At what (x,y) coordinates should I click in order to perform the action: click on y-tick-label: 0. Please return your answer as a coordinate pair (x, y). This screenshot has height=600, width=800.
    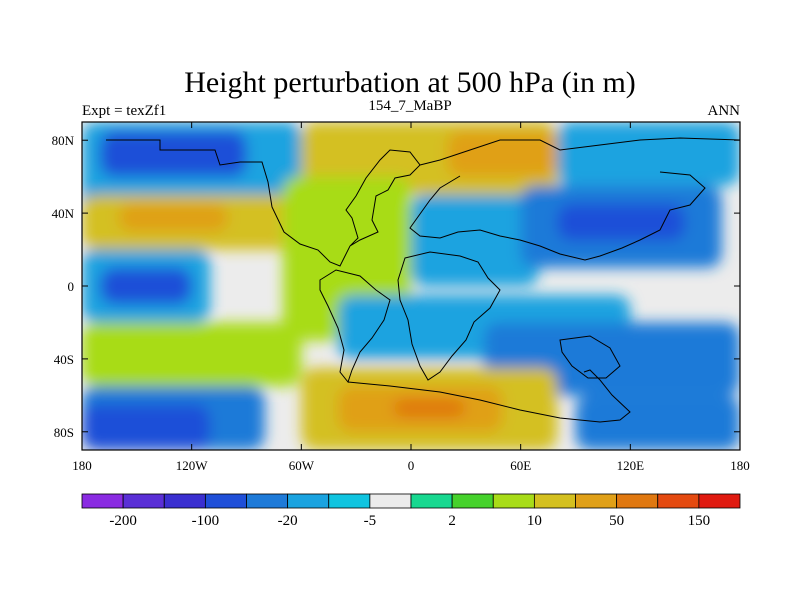
    Looking at the image, I should click on (71, 286).